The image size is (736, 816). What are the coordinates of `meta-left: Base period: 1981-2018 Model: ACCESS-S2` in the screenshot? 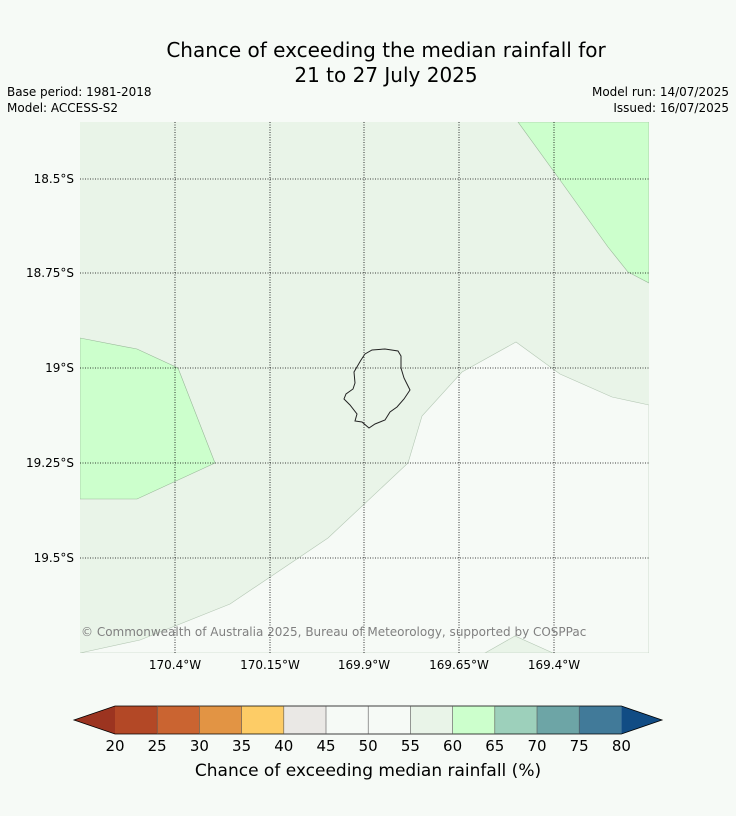 It's located at (79, 100).